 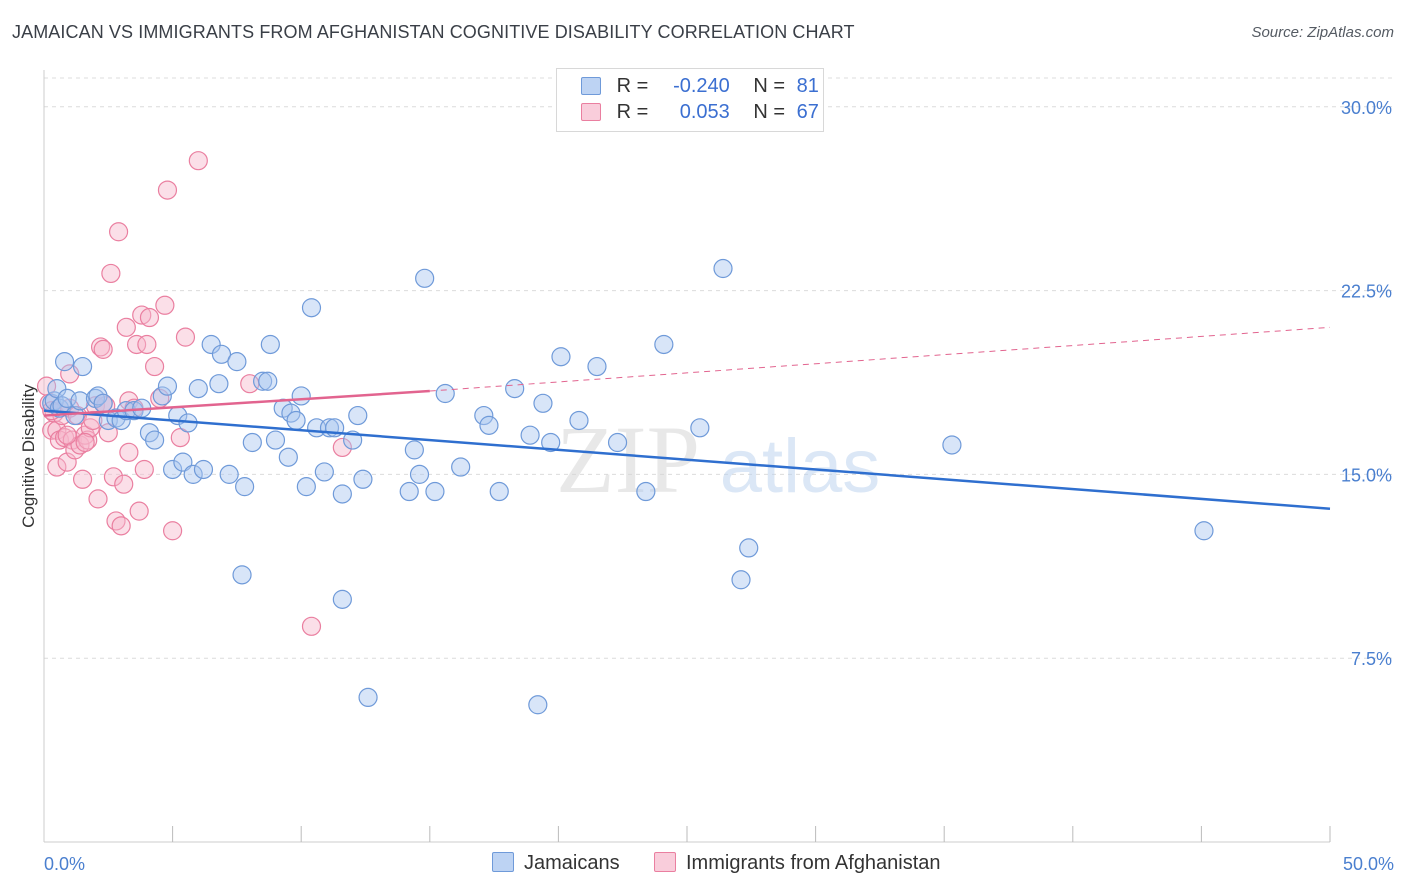 What do you see at coordinates (503, 862) in the screenshot?
I see `bottom-legend-swatch-blue` at bounding box center [503, 862].